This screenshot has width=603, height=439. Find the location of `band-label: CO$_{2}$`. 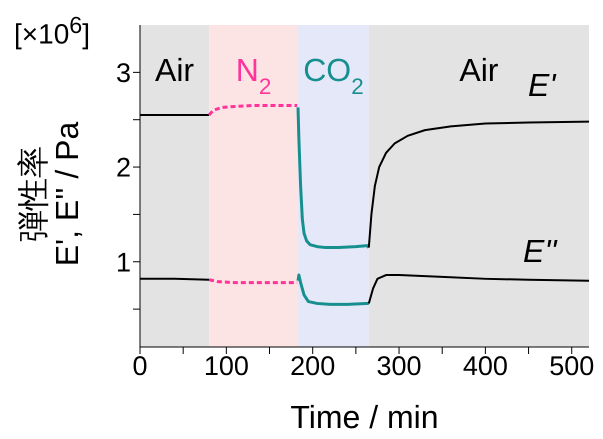

band-label: CO$_{2}$ is located at coordinates (333, 75).